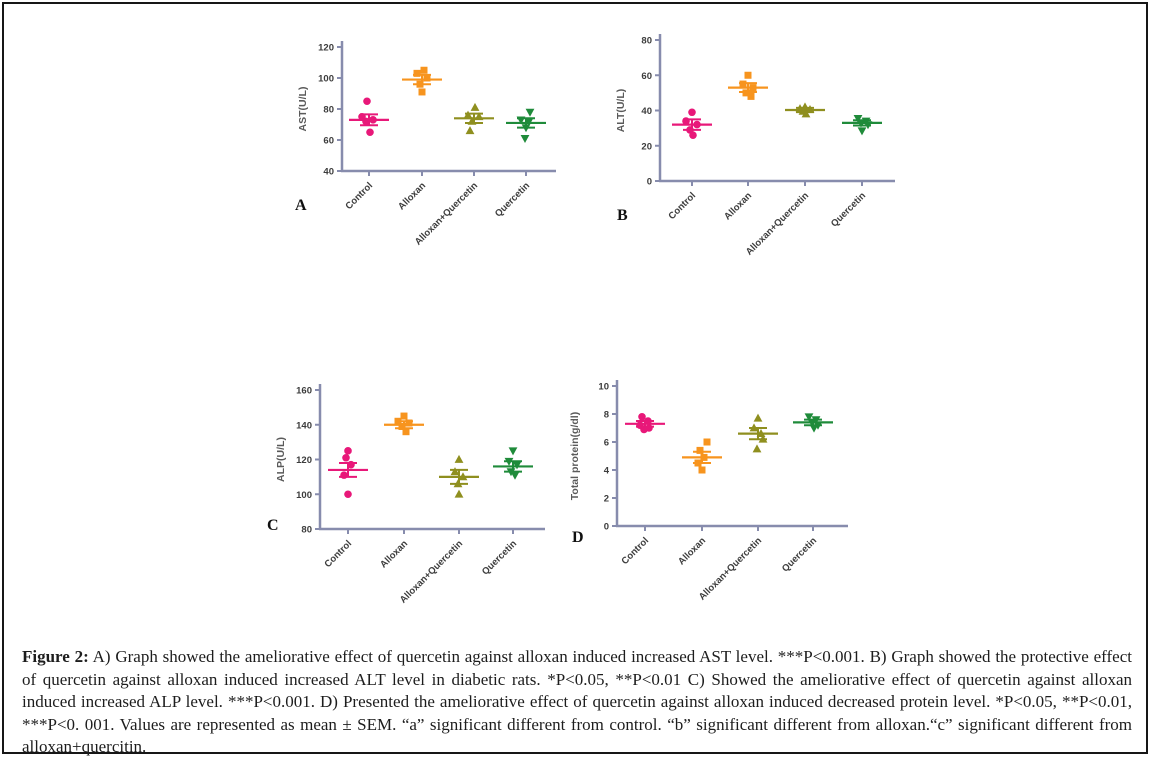 This screenshot has width=1154, height=766. I want to click on y-tick-label: 160, so click(304, 391).